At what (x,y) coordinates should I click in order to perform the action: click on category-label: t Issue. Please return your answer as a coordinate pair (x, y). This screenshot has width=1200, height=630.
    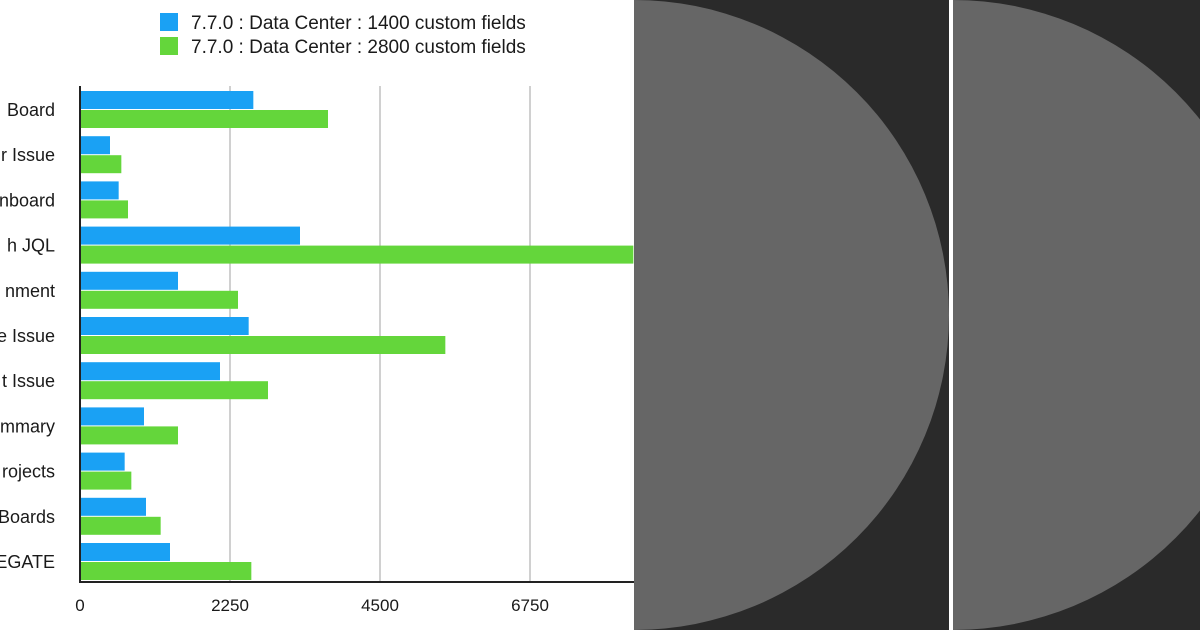
    Looking at the image, I should click on (28, 381).